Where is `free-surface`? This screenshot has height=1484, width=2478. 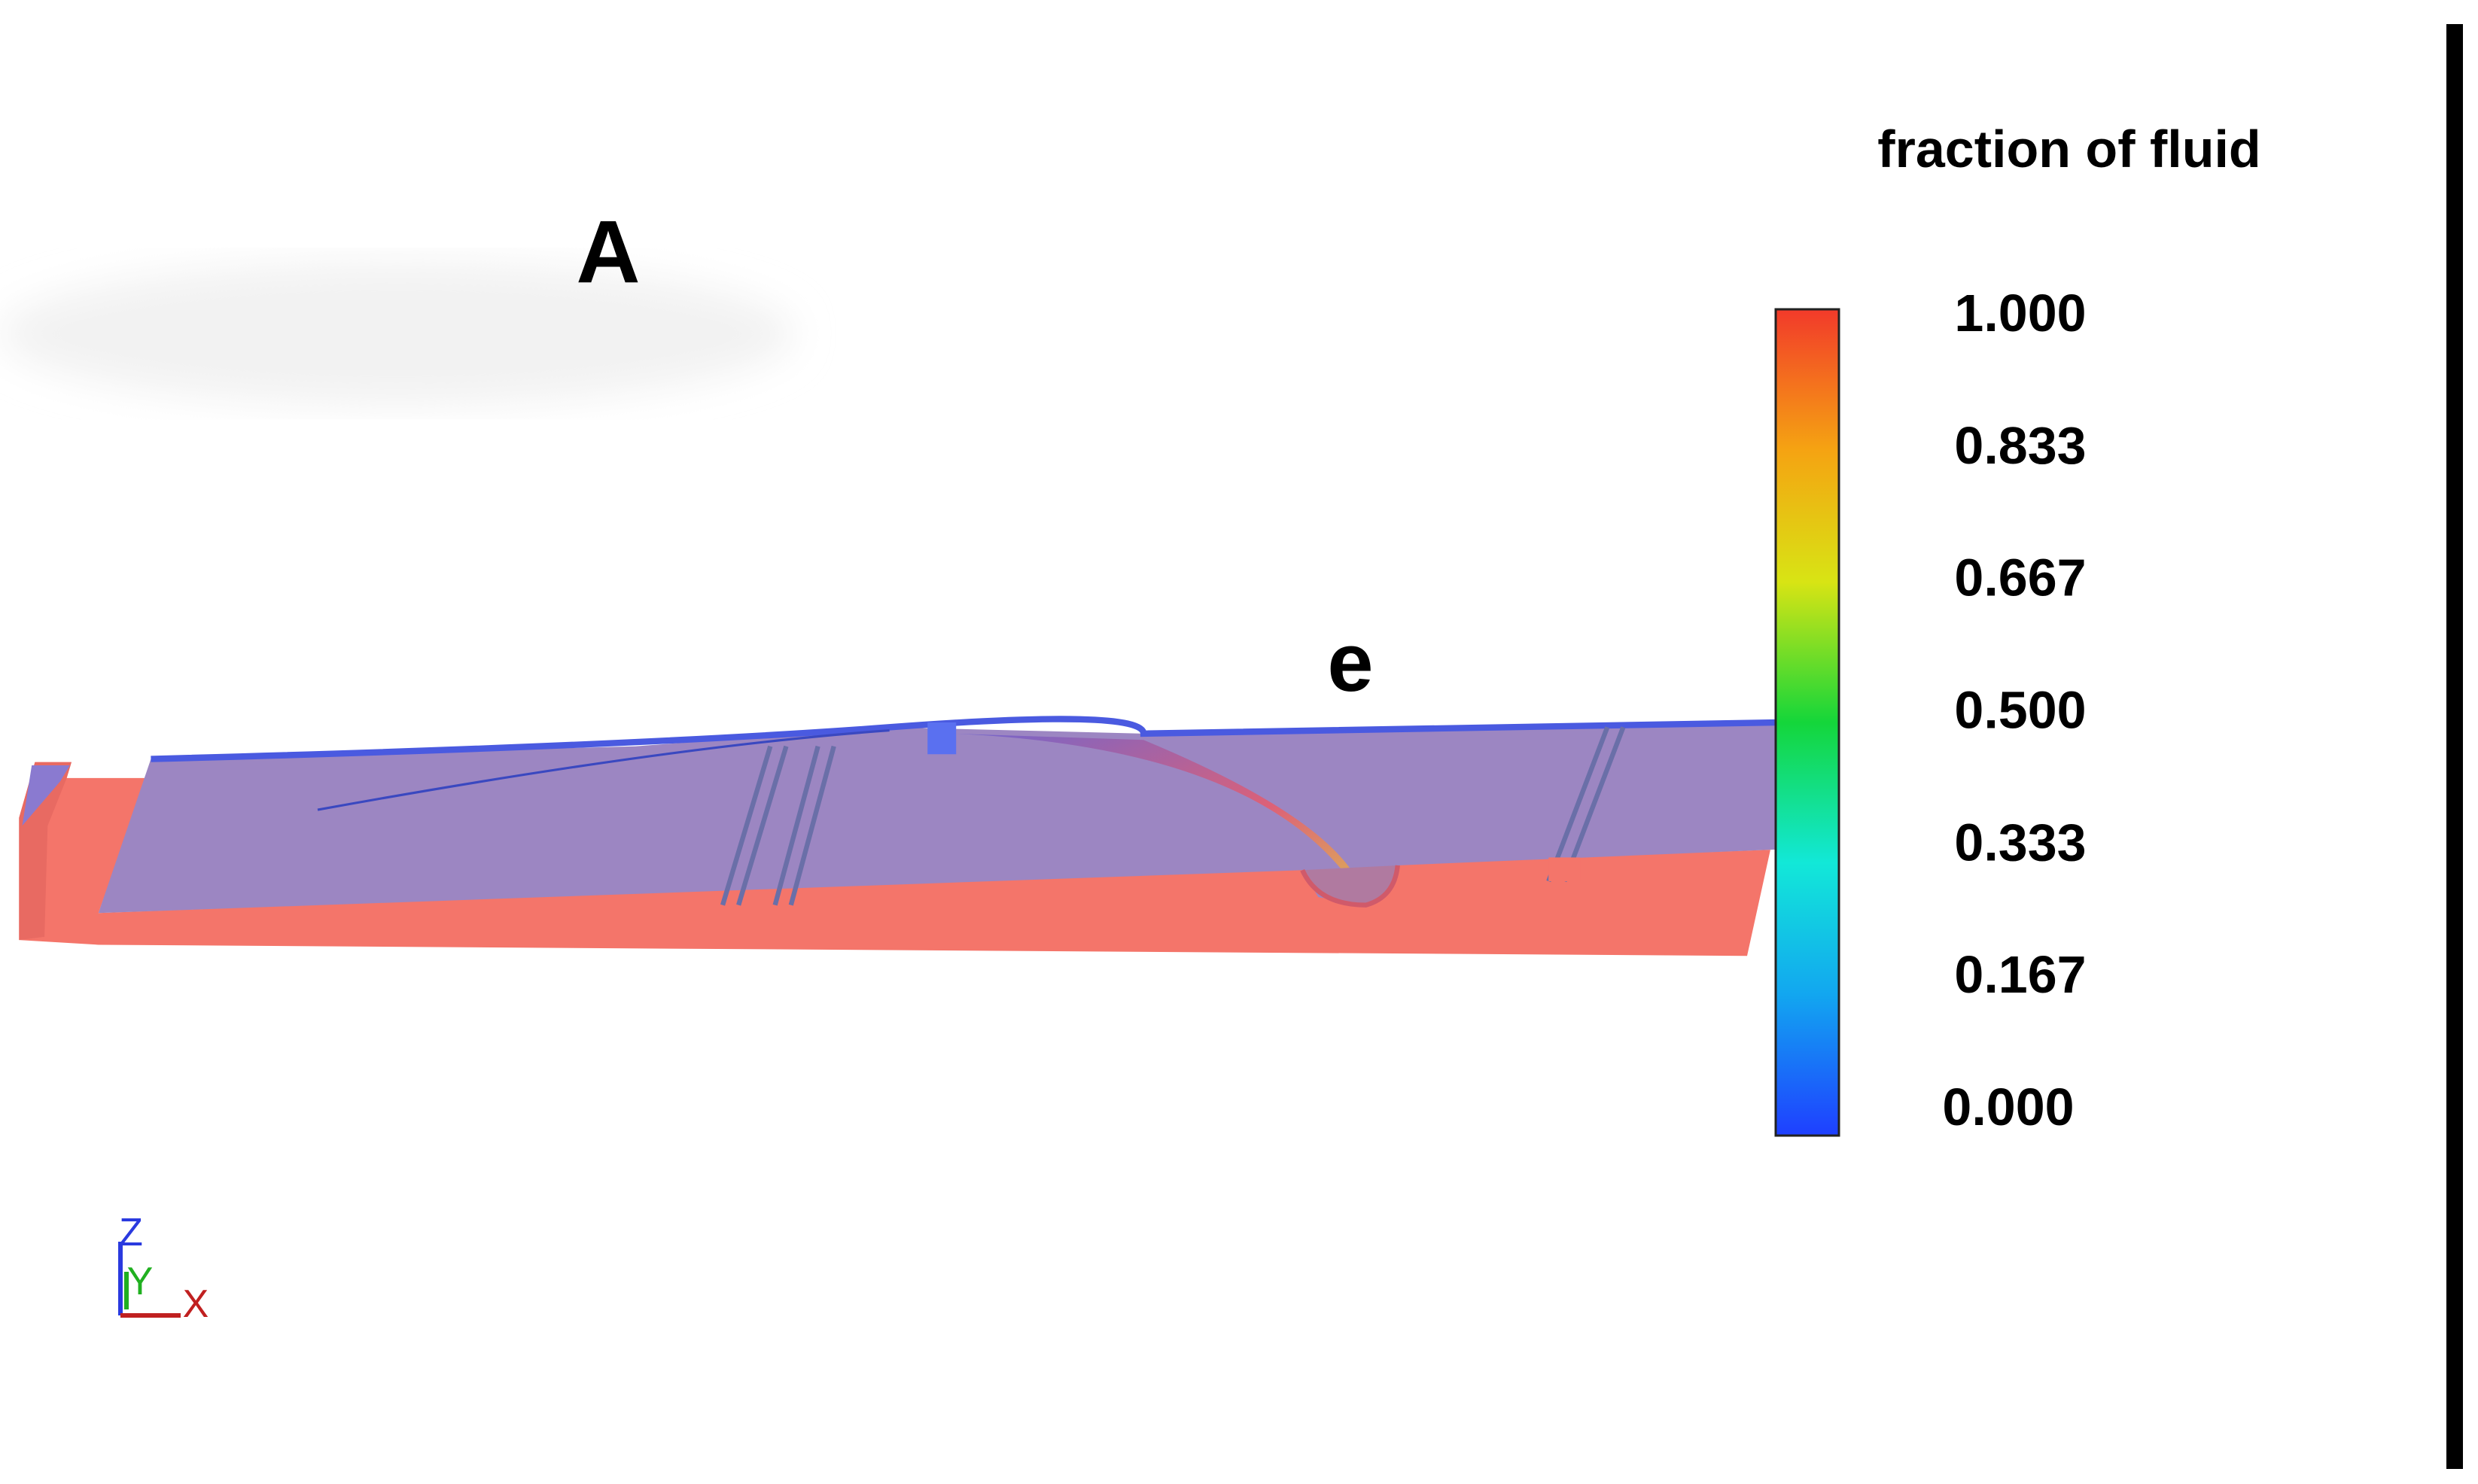
free-surface is located at coordinates (964, 739).